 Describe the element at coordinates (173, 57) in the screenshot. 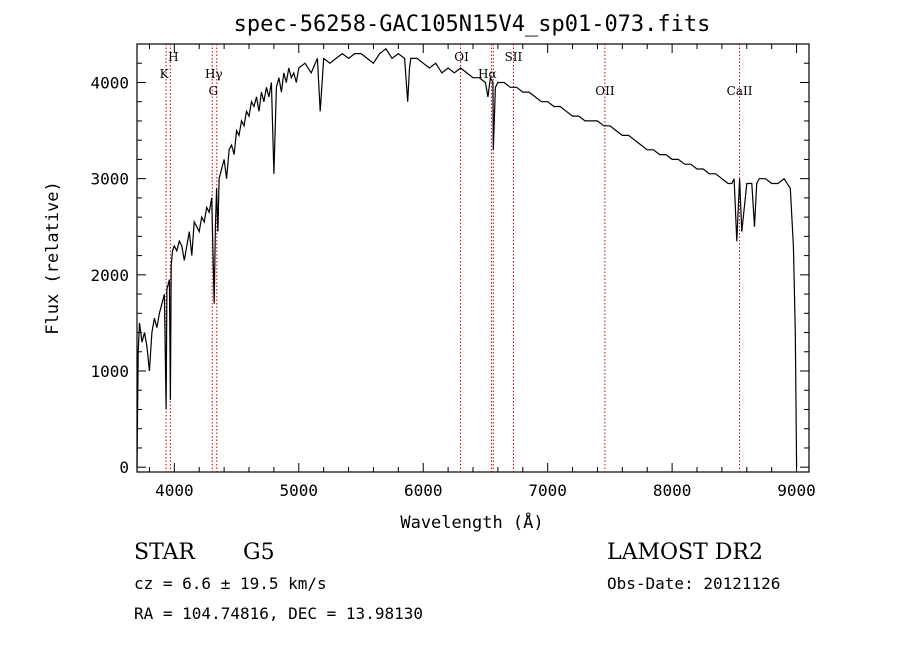

I see `spectral-line-label: H` at that location.